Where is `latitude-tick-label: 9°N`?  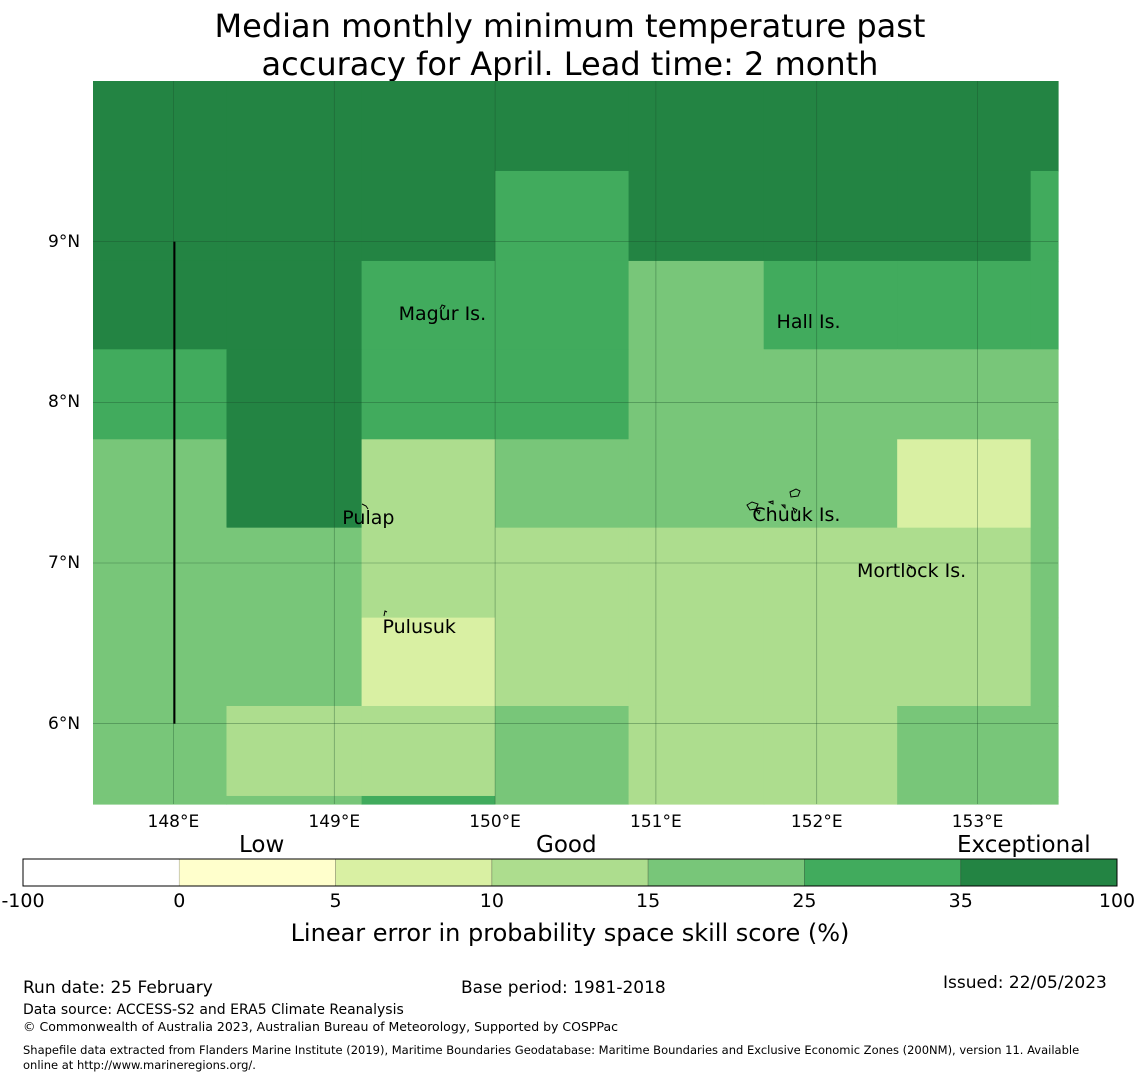
latitude-tick-label: 9°N is located at coordinates (64, 241).